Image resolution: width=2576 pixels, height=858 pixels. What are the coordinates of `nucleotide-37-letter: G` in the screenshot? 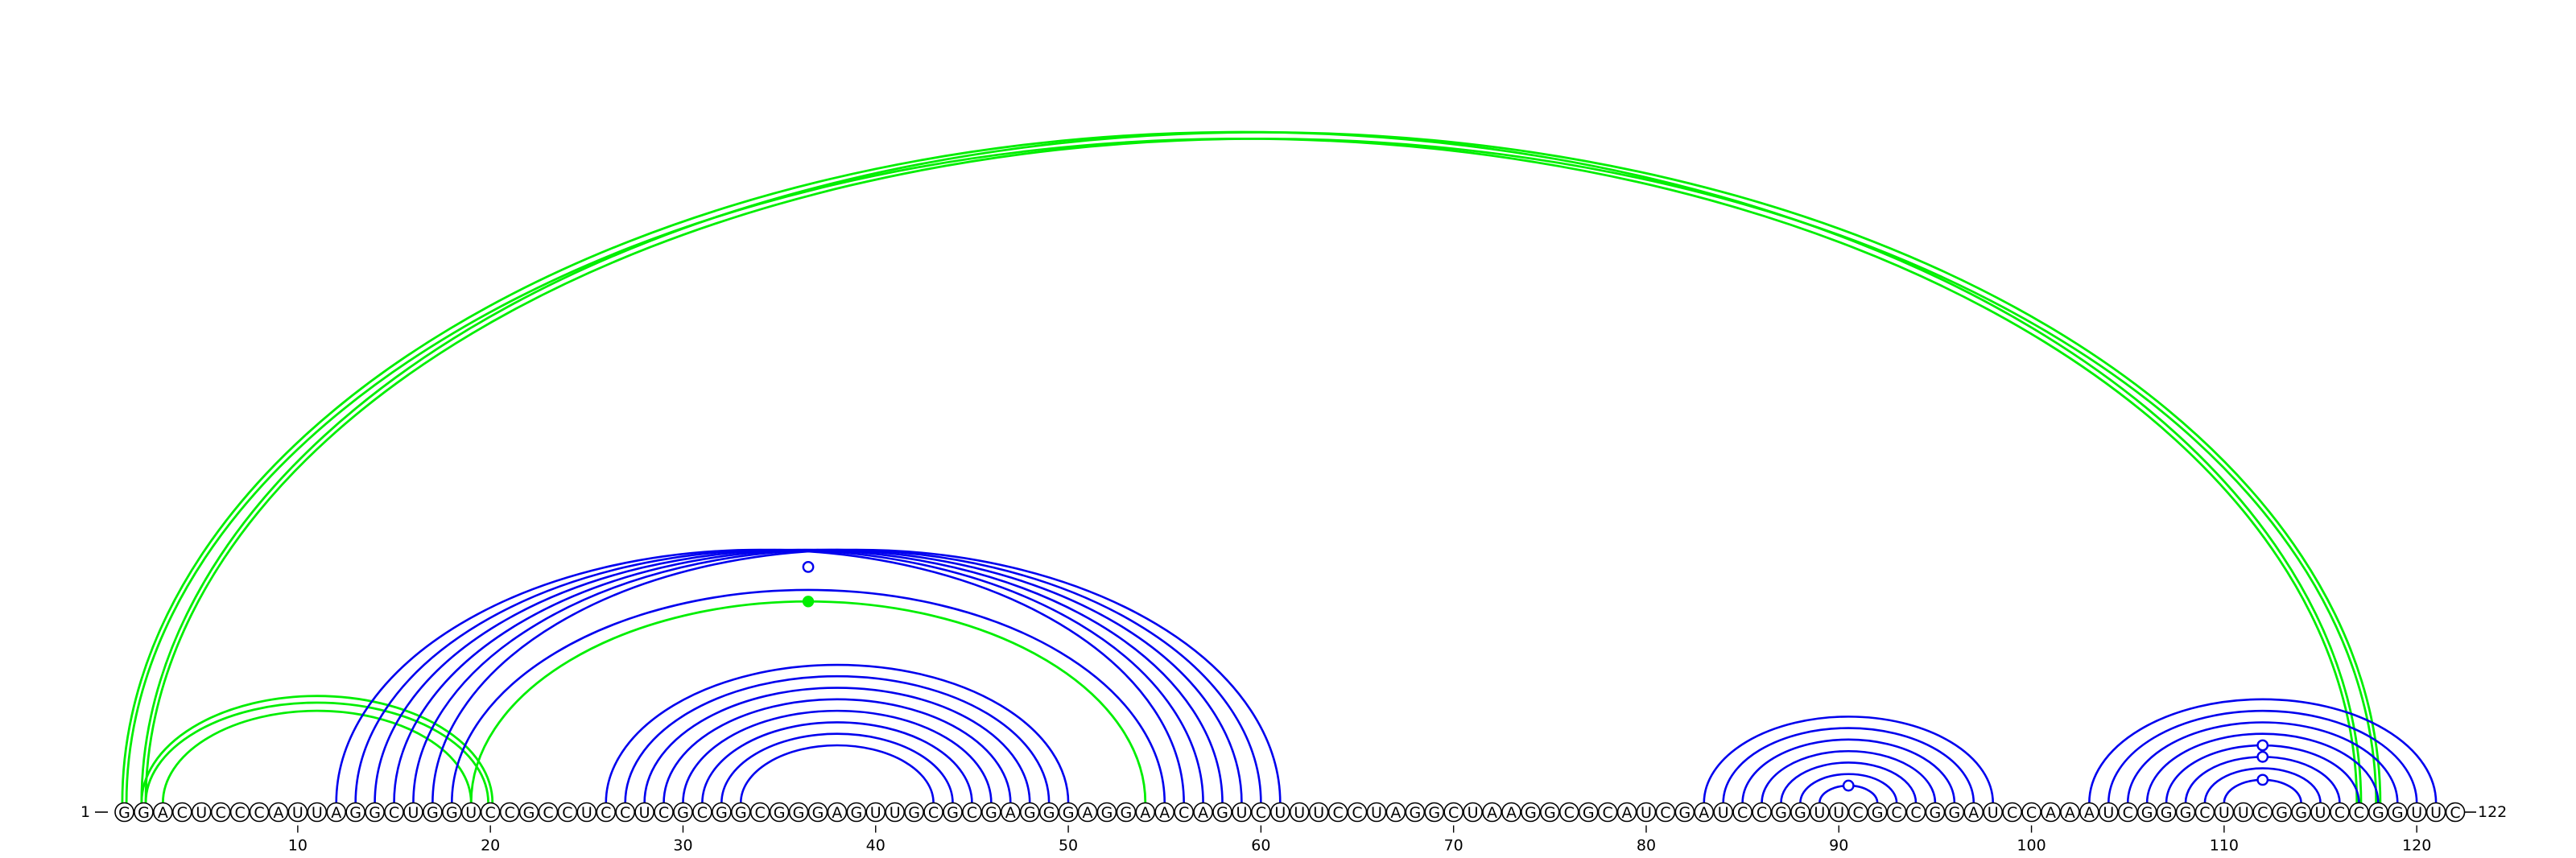 It's located at (818, 813).